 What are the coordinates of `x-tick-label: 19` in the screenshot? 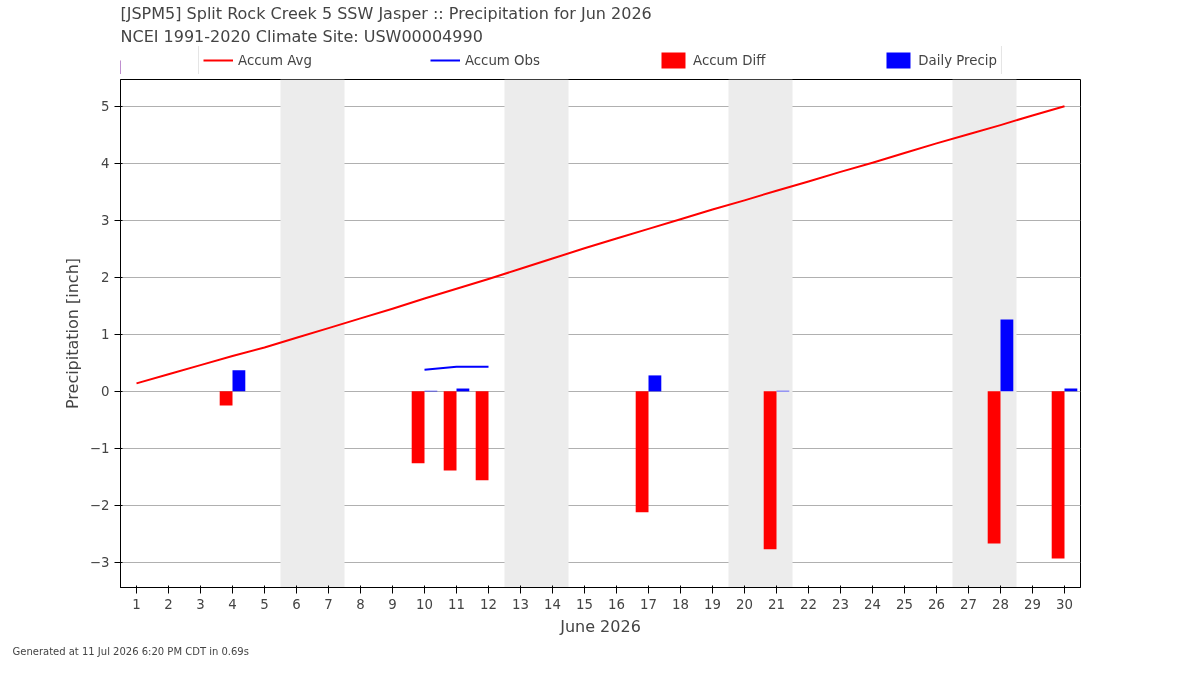 It's located at (712, 604).